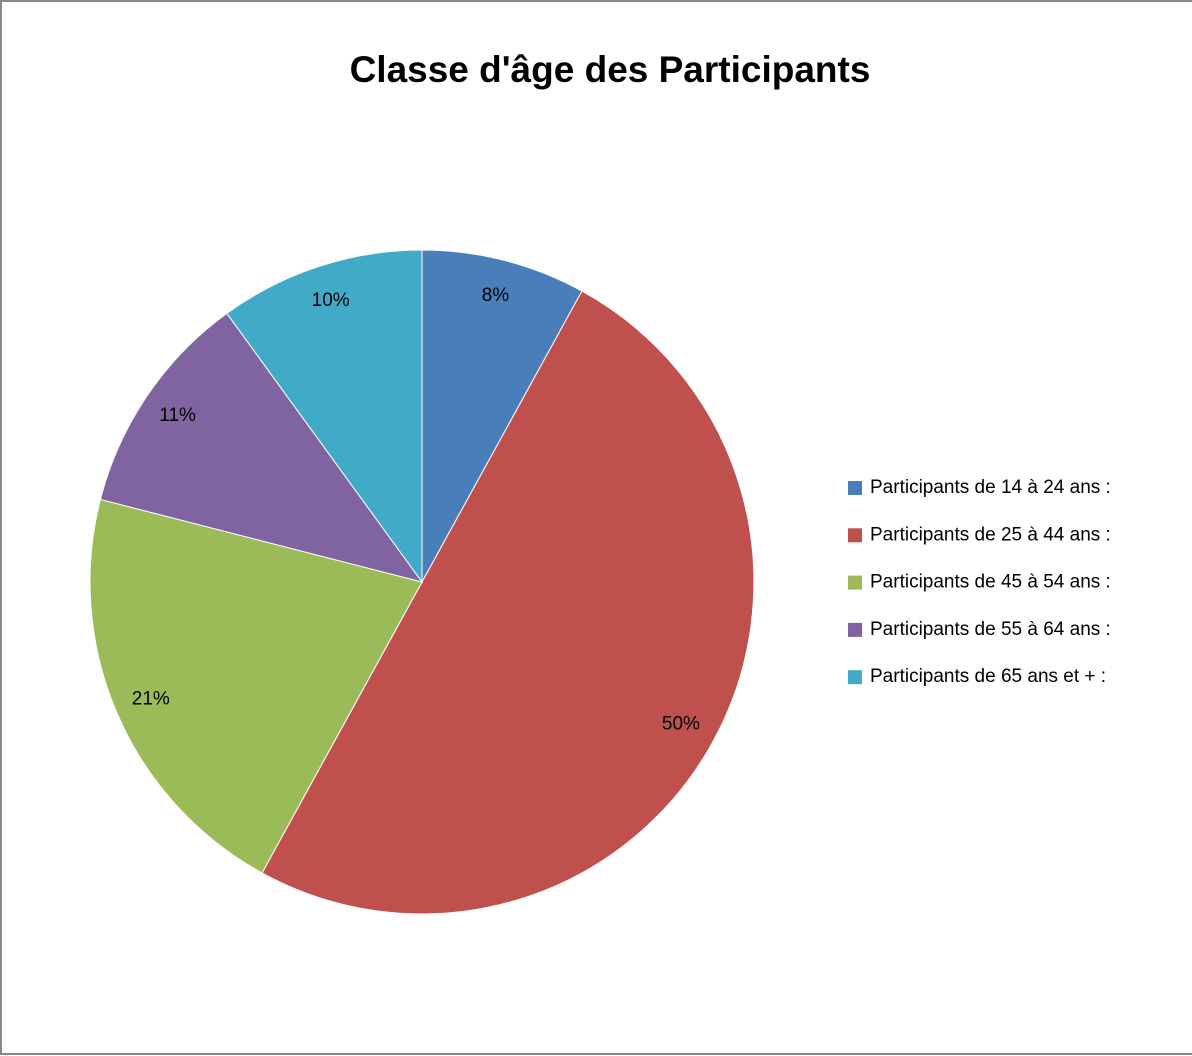 The height and width of the screenshot is (1056, 1192). Describe the element at coordinates (681, 723) in the screenshot. I see `data-label: 50%` at that location.